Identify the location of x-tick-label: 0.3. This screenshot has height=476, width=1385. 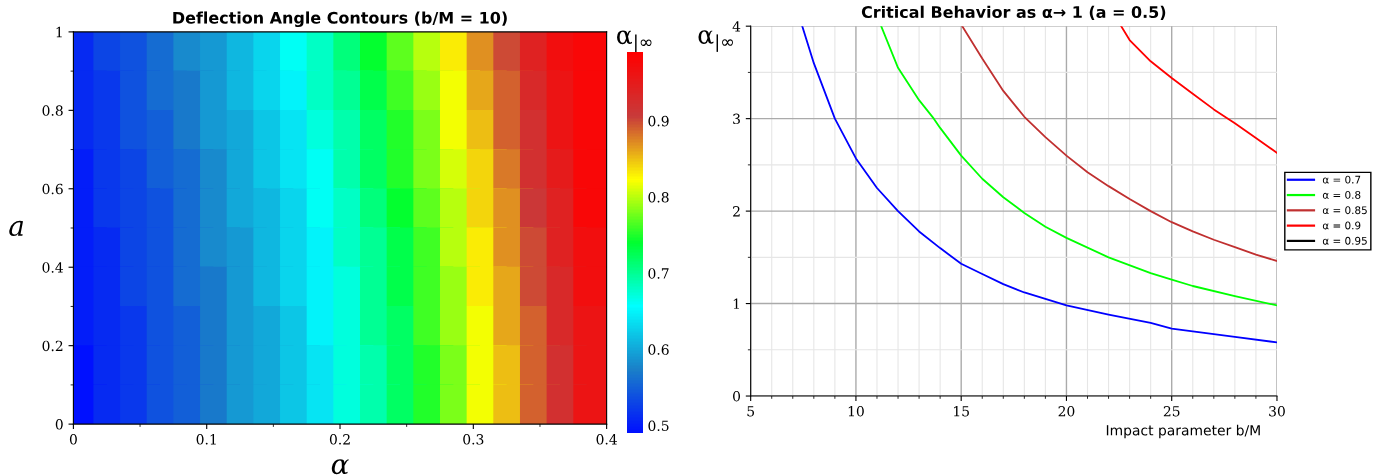
(473, 439).